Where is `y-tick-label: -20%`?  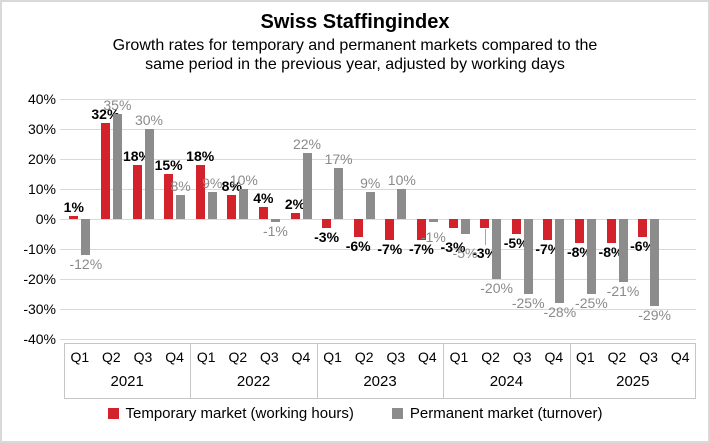
y-tick-label: -20% is located at coordinates (39, 279).